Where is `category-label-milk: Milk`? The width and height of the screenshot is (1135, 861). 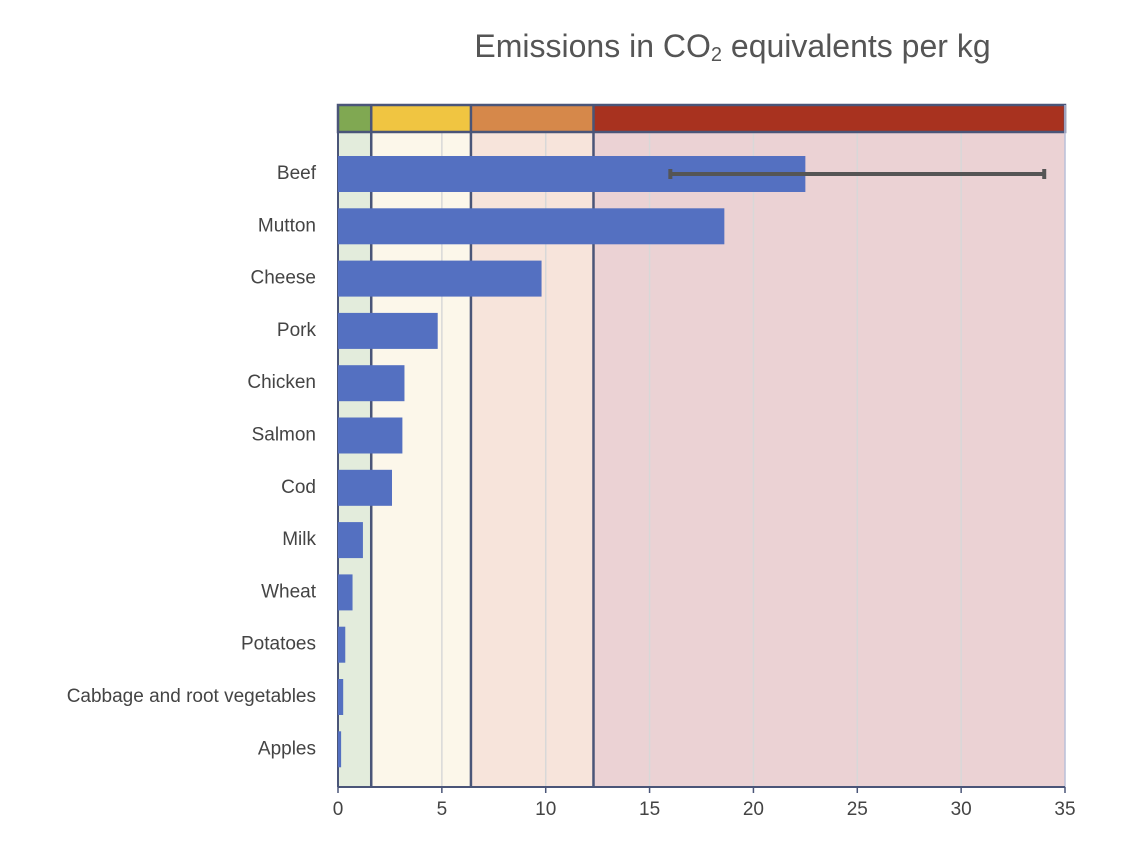
category-label-milk: Milk is located at coordinates (299, 539).